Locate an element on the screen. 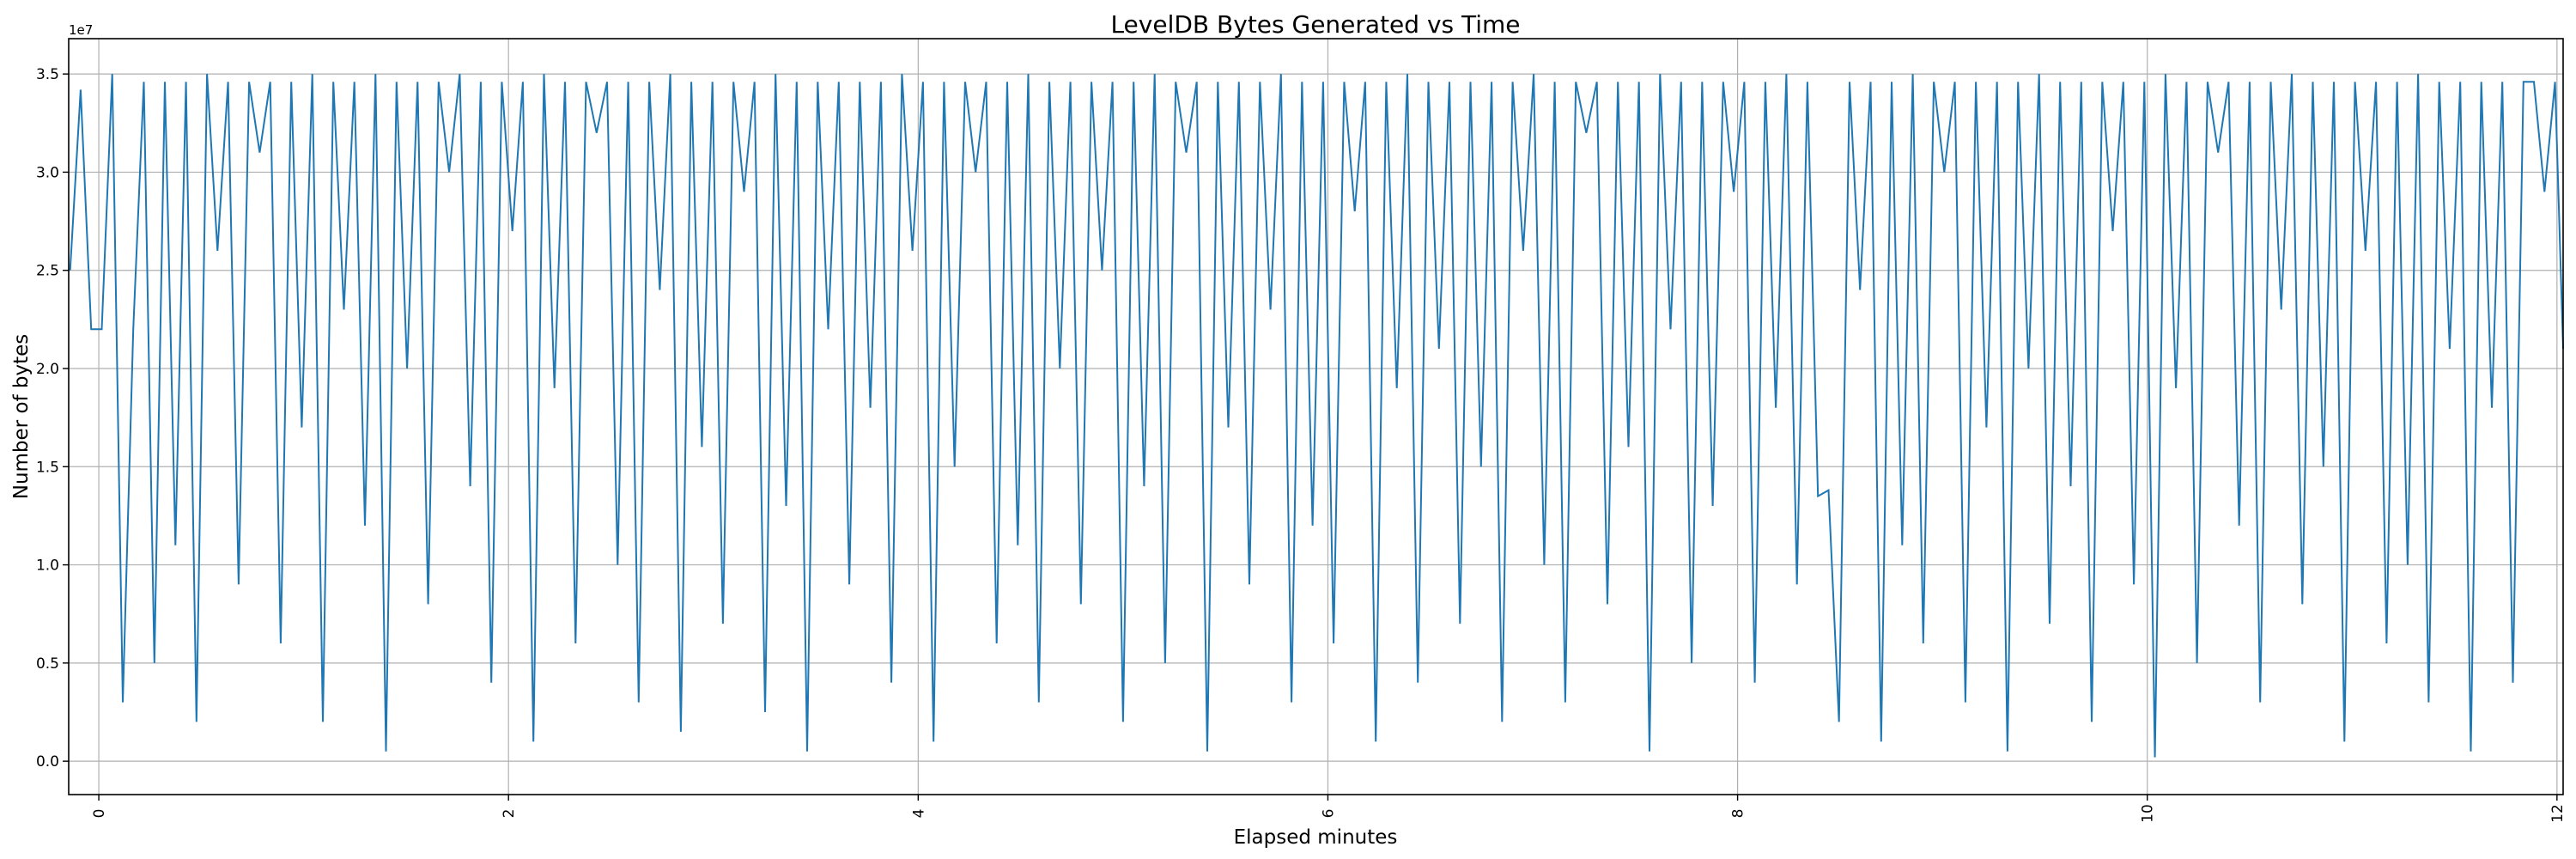 The image size is (2576, 859). y-axis-label: Number of bytes is located at coordinates (21, 417).